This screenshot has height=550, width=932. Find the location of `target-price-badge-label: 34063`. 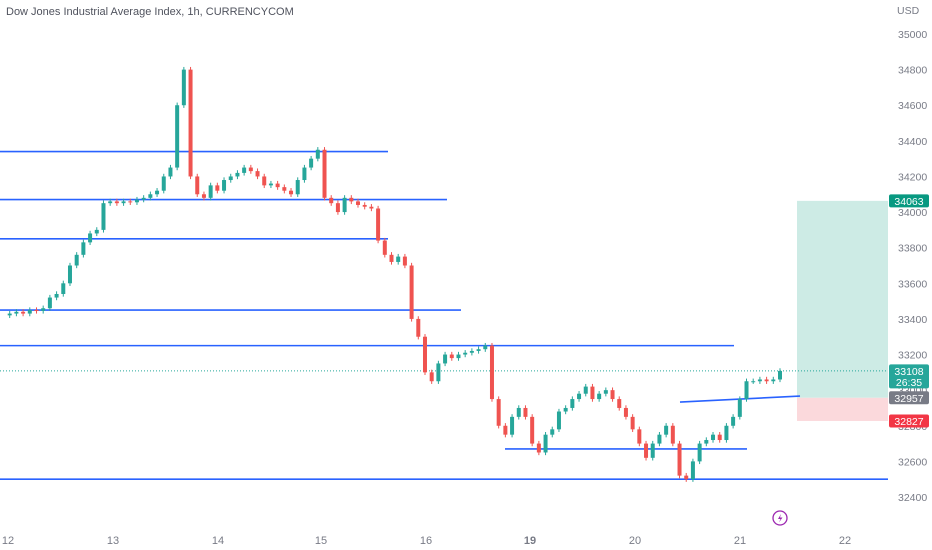

target-price-badge-label: 34063 is located at coordinates (908, 202).